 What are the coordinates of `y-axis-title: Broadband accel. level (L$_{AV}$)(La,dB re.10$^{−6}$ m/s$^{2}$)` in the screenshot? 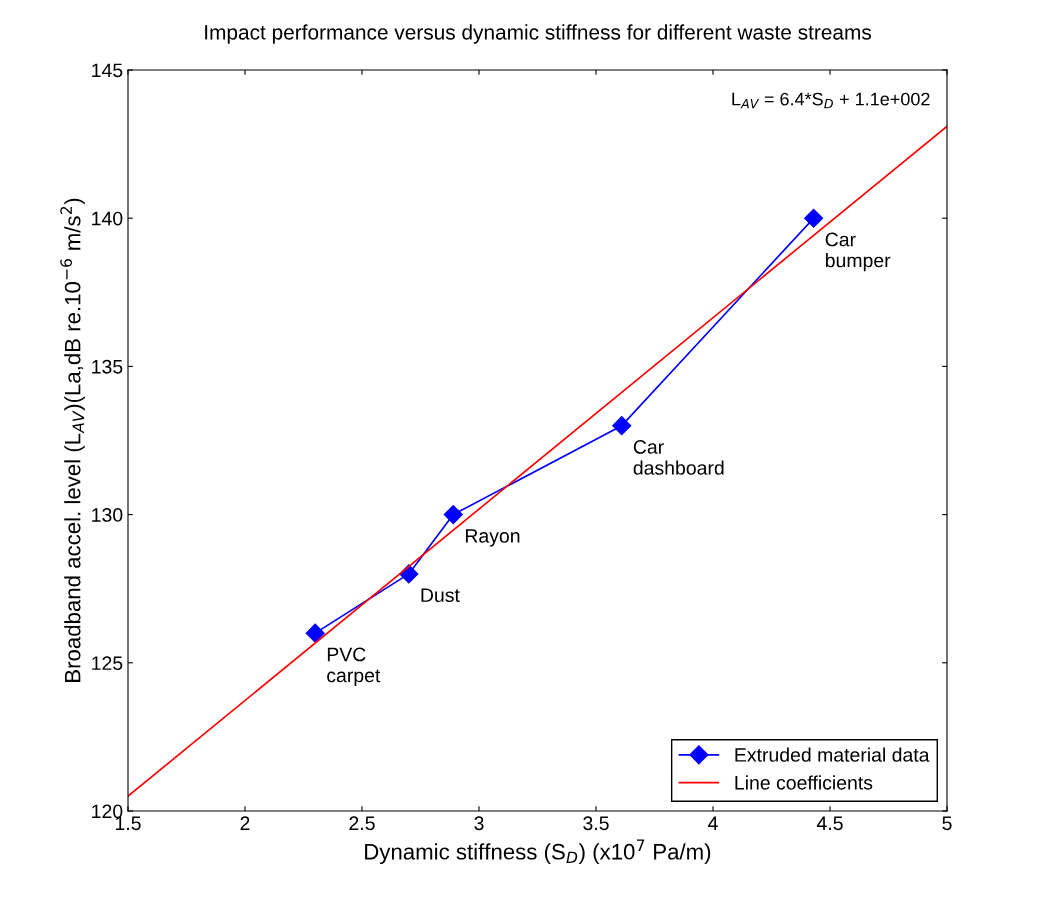 It's located at (72, 440).